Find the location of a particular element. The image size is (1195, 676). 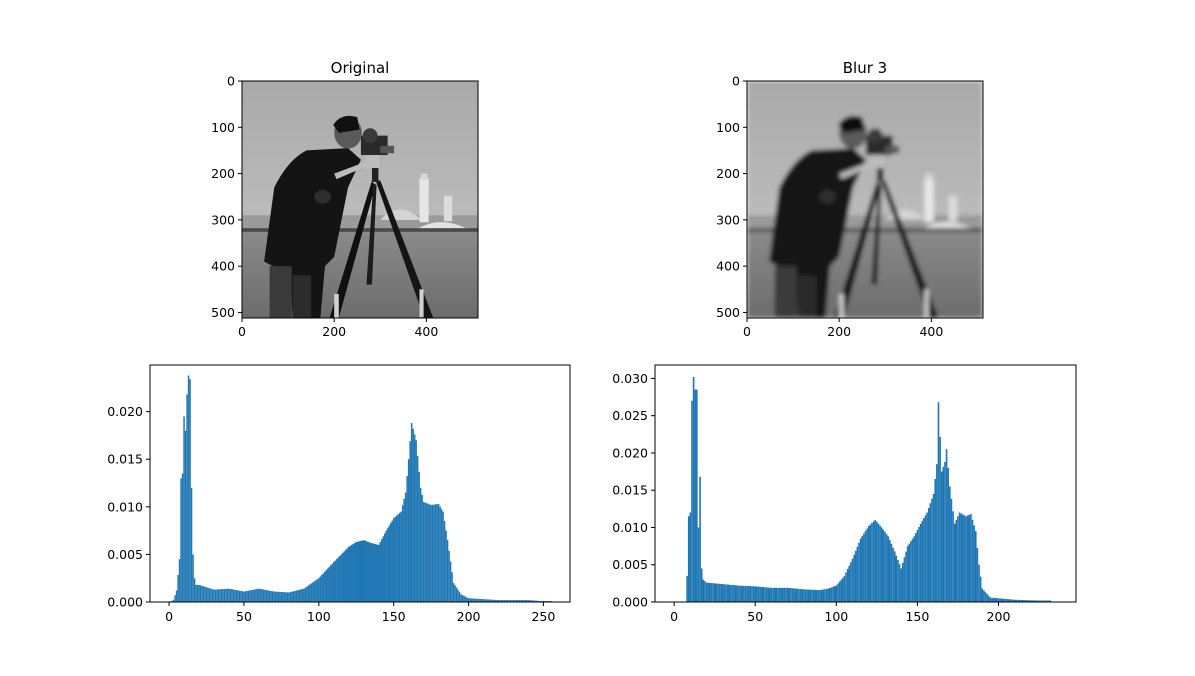

image-frame is located at coordinates (865, 199).